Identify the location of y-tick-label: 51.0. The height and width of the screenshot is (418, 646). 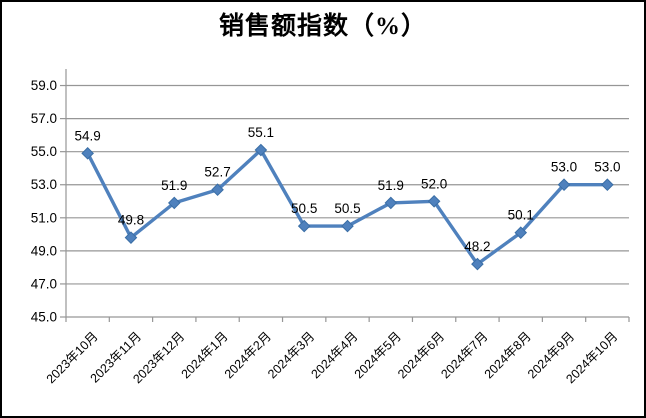
(44, 217).